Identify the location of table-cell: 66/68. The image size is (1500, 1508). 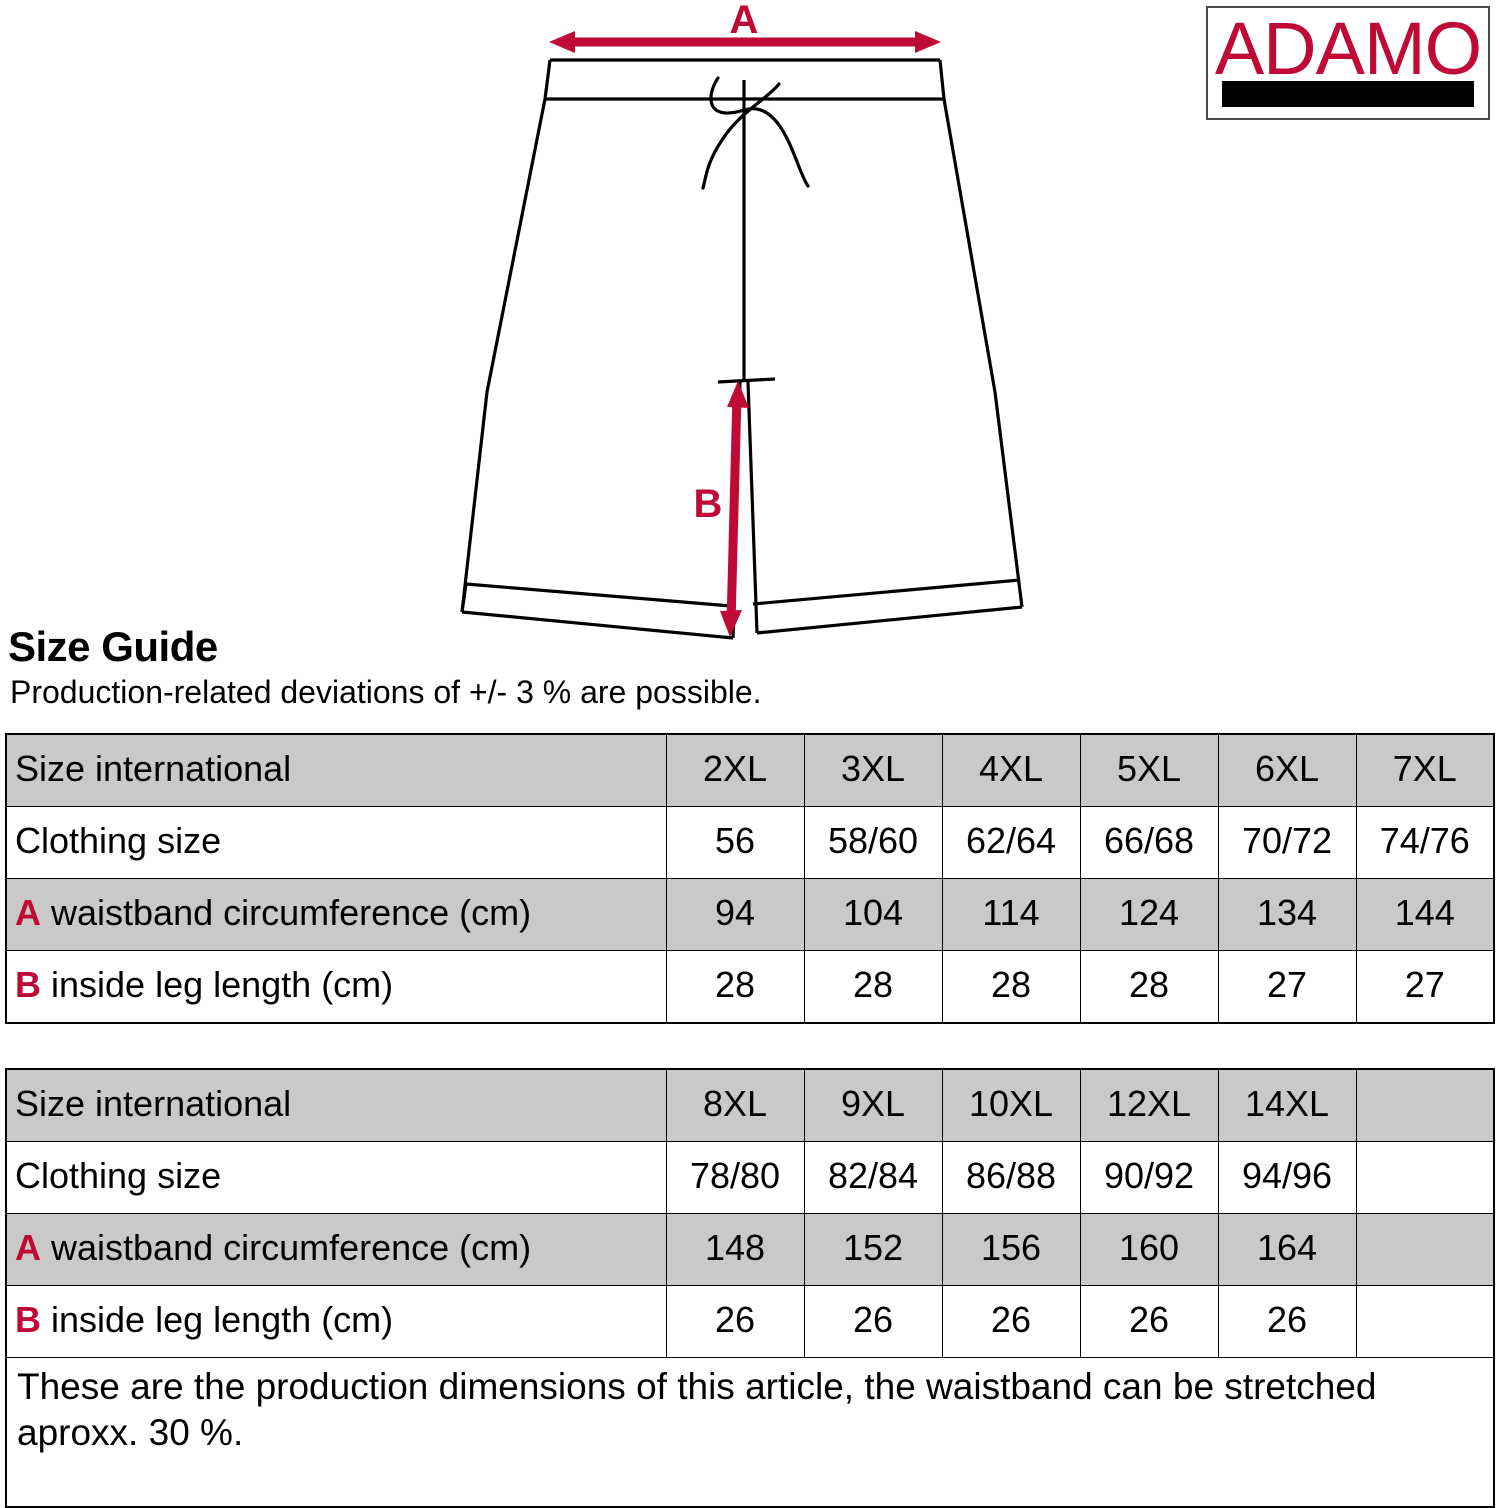
(1149, 842).